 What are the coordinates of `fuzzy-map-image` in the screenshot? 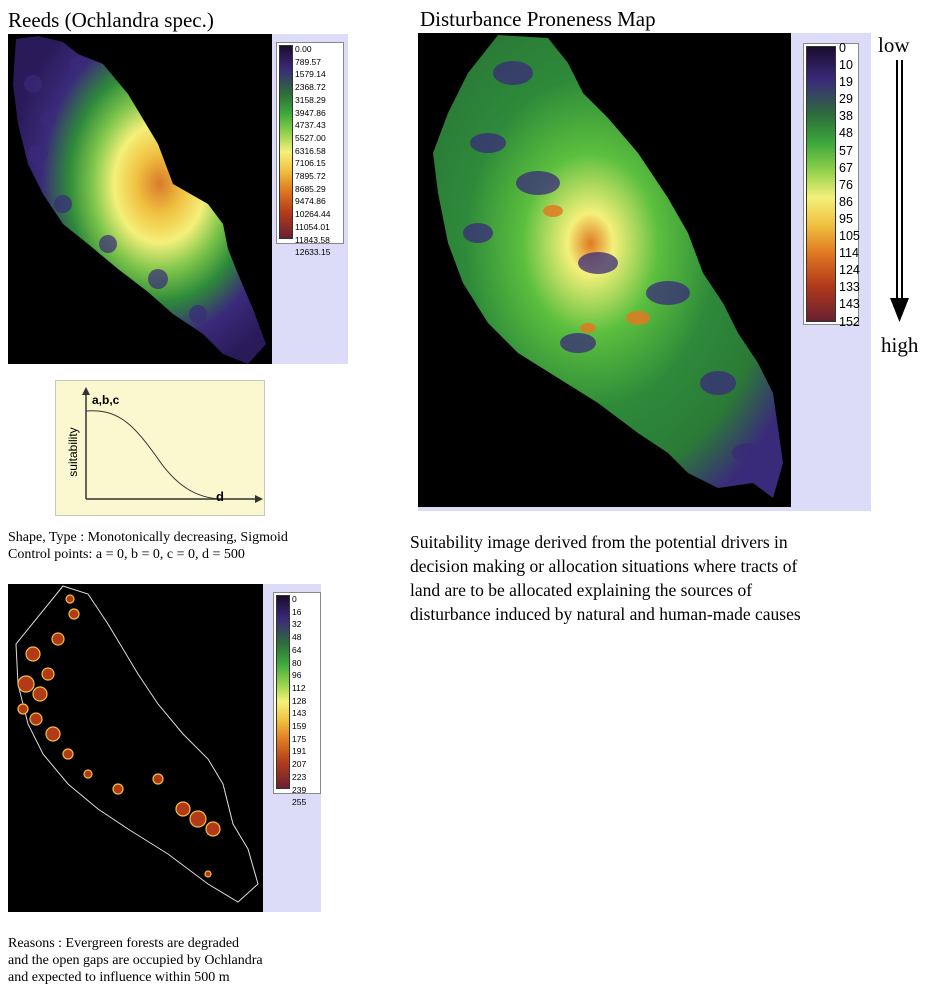 It's located at (135, 748).